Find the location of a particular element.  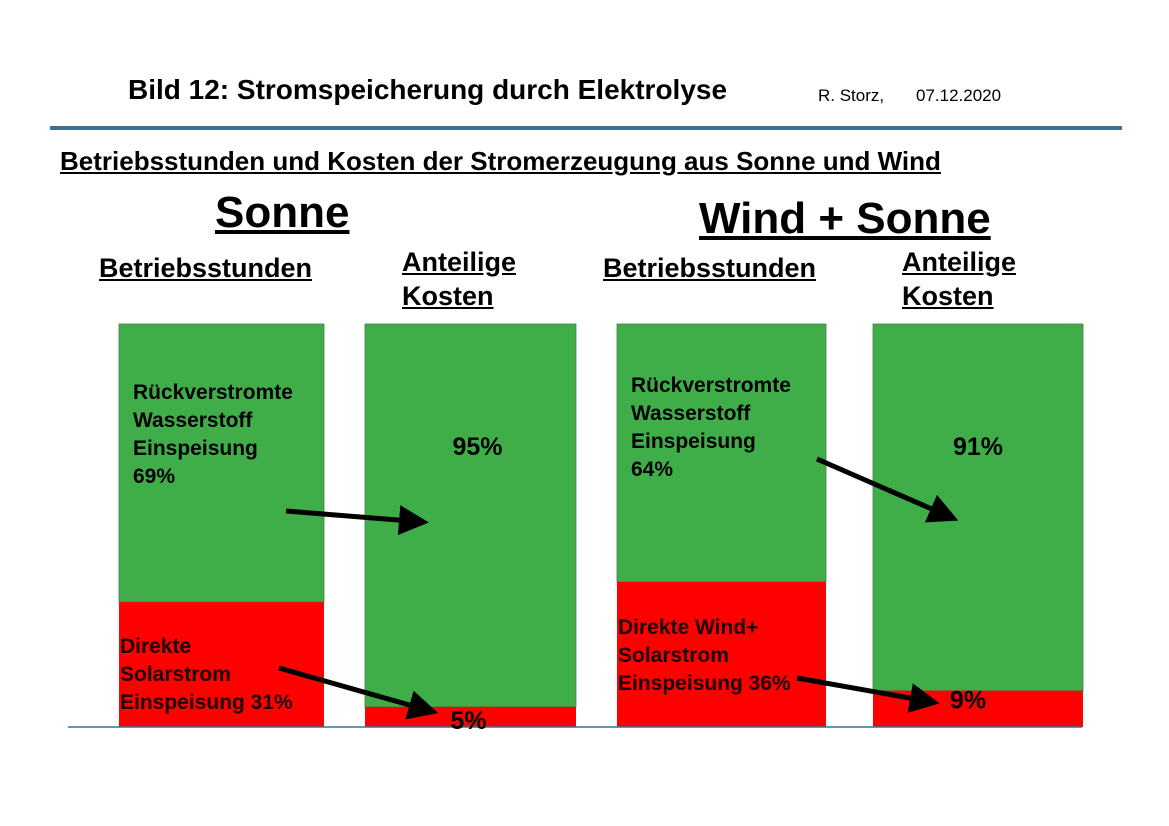

column-label-sonne-hours: Betriebsstunden is located at coordinates (205, 268).